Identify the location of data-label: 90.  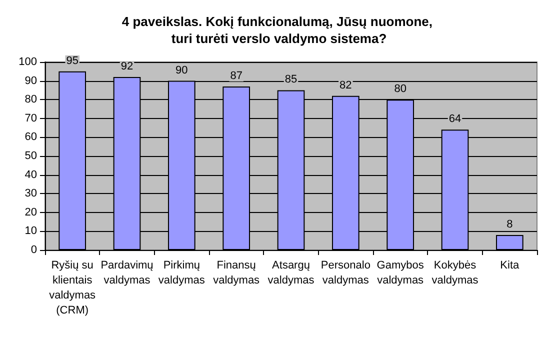
(182, 70).